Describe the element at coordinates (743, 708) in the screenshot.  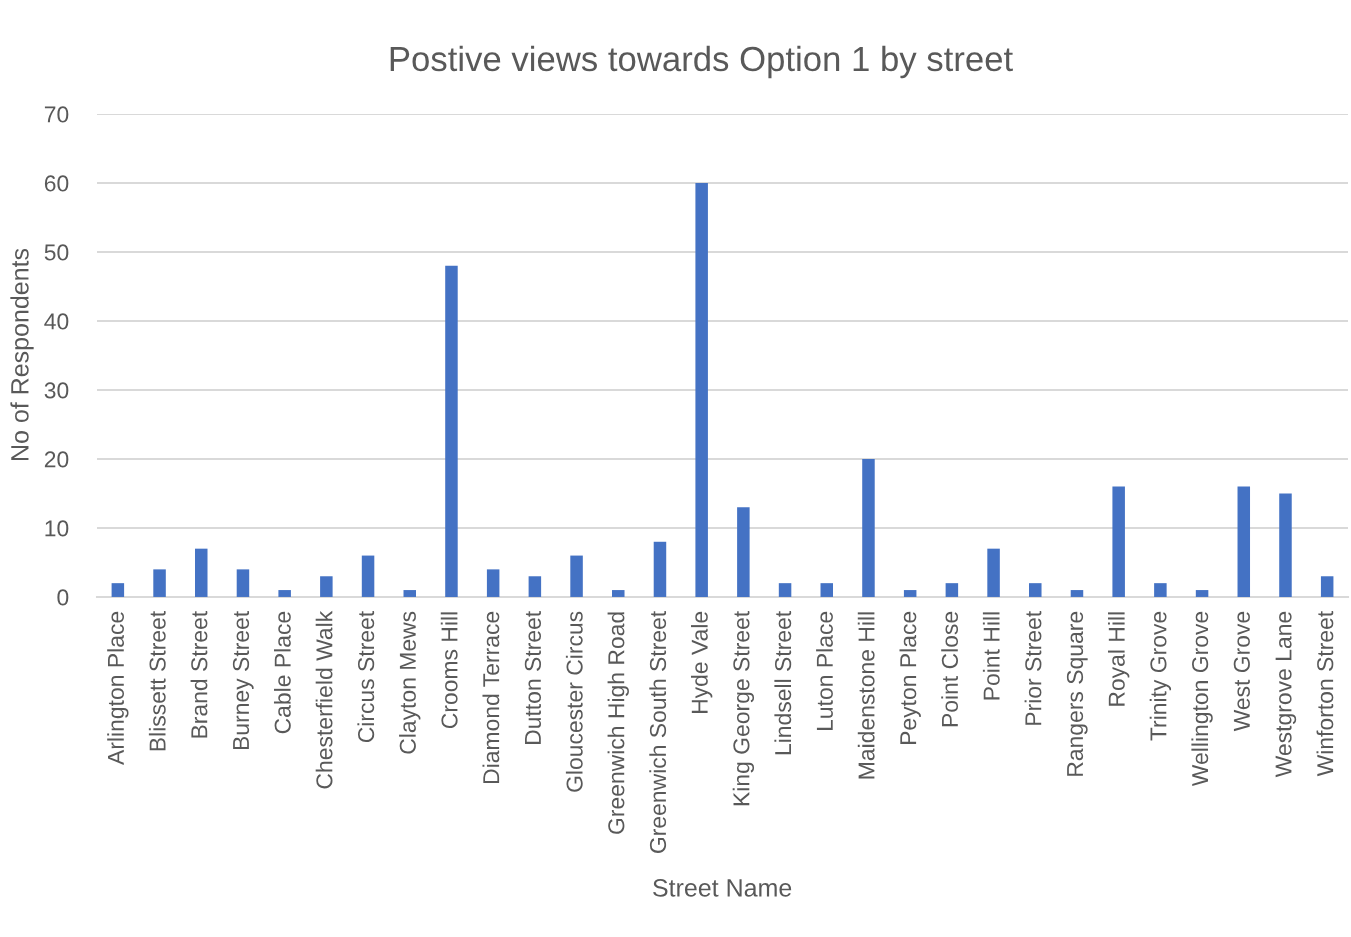
I see `x-tick-label: King George Street` at that location.